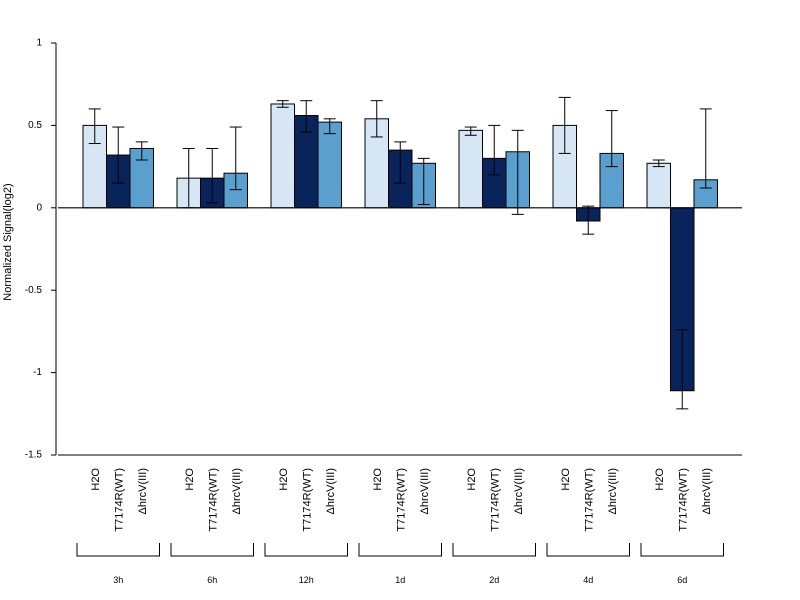 The image size is (800, 600). What do you see at coordinates (39, 207) in the screenshot?
I see `y-tick-label: 0` at bounding box center [39, 207].